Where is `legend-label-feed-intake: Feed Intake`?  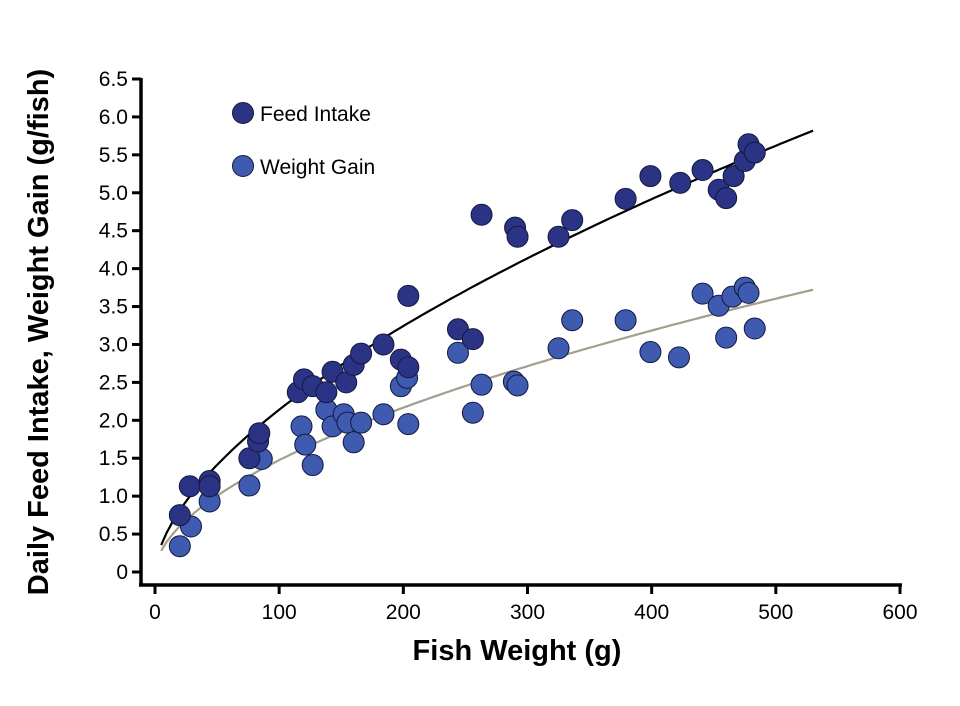 legend-label-feed-intake: Feed Intake is located at coordinates (315, 114).